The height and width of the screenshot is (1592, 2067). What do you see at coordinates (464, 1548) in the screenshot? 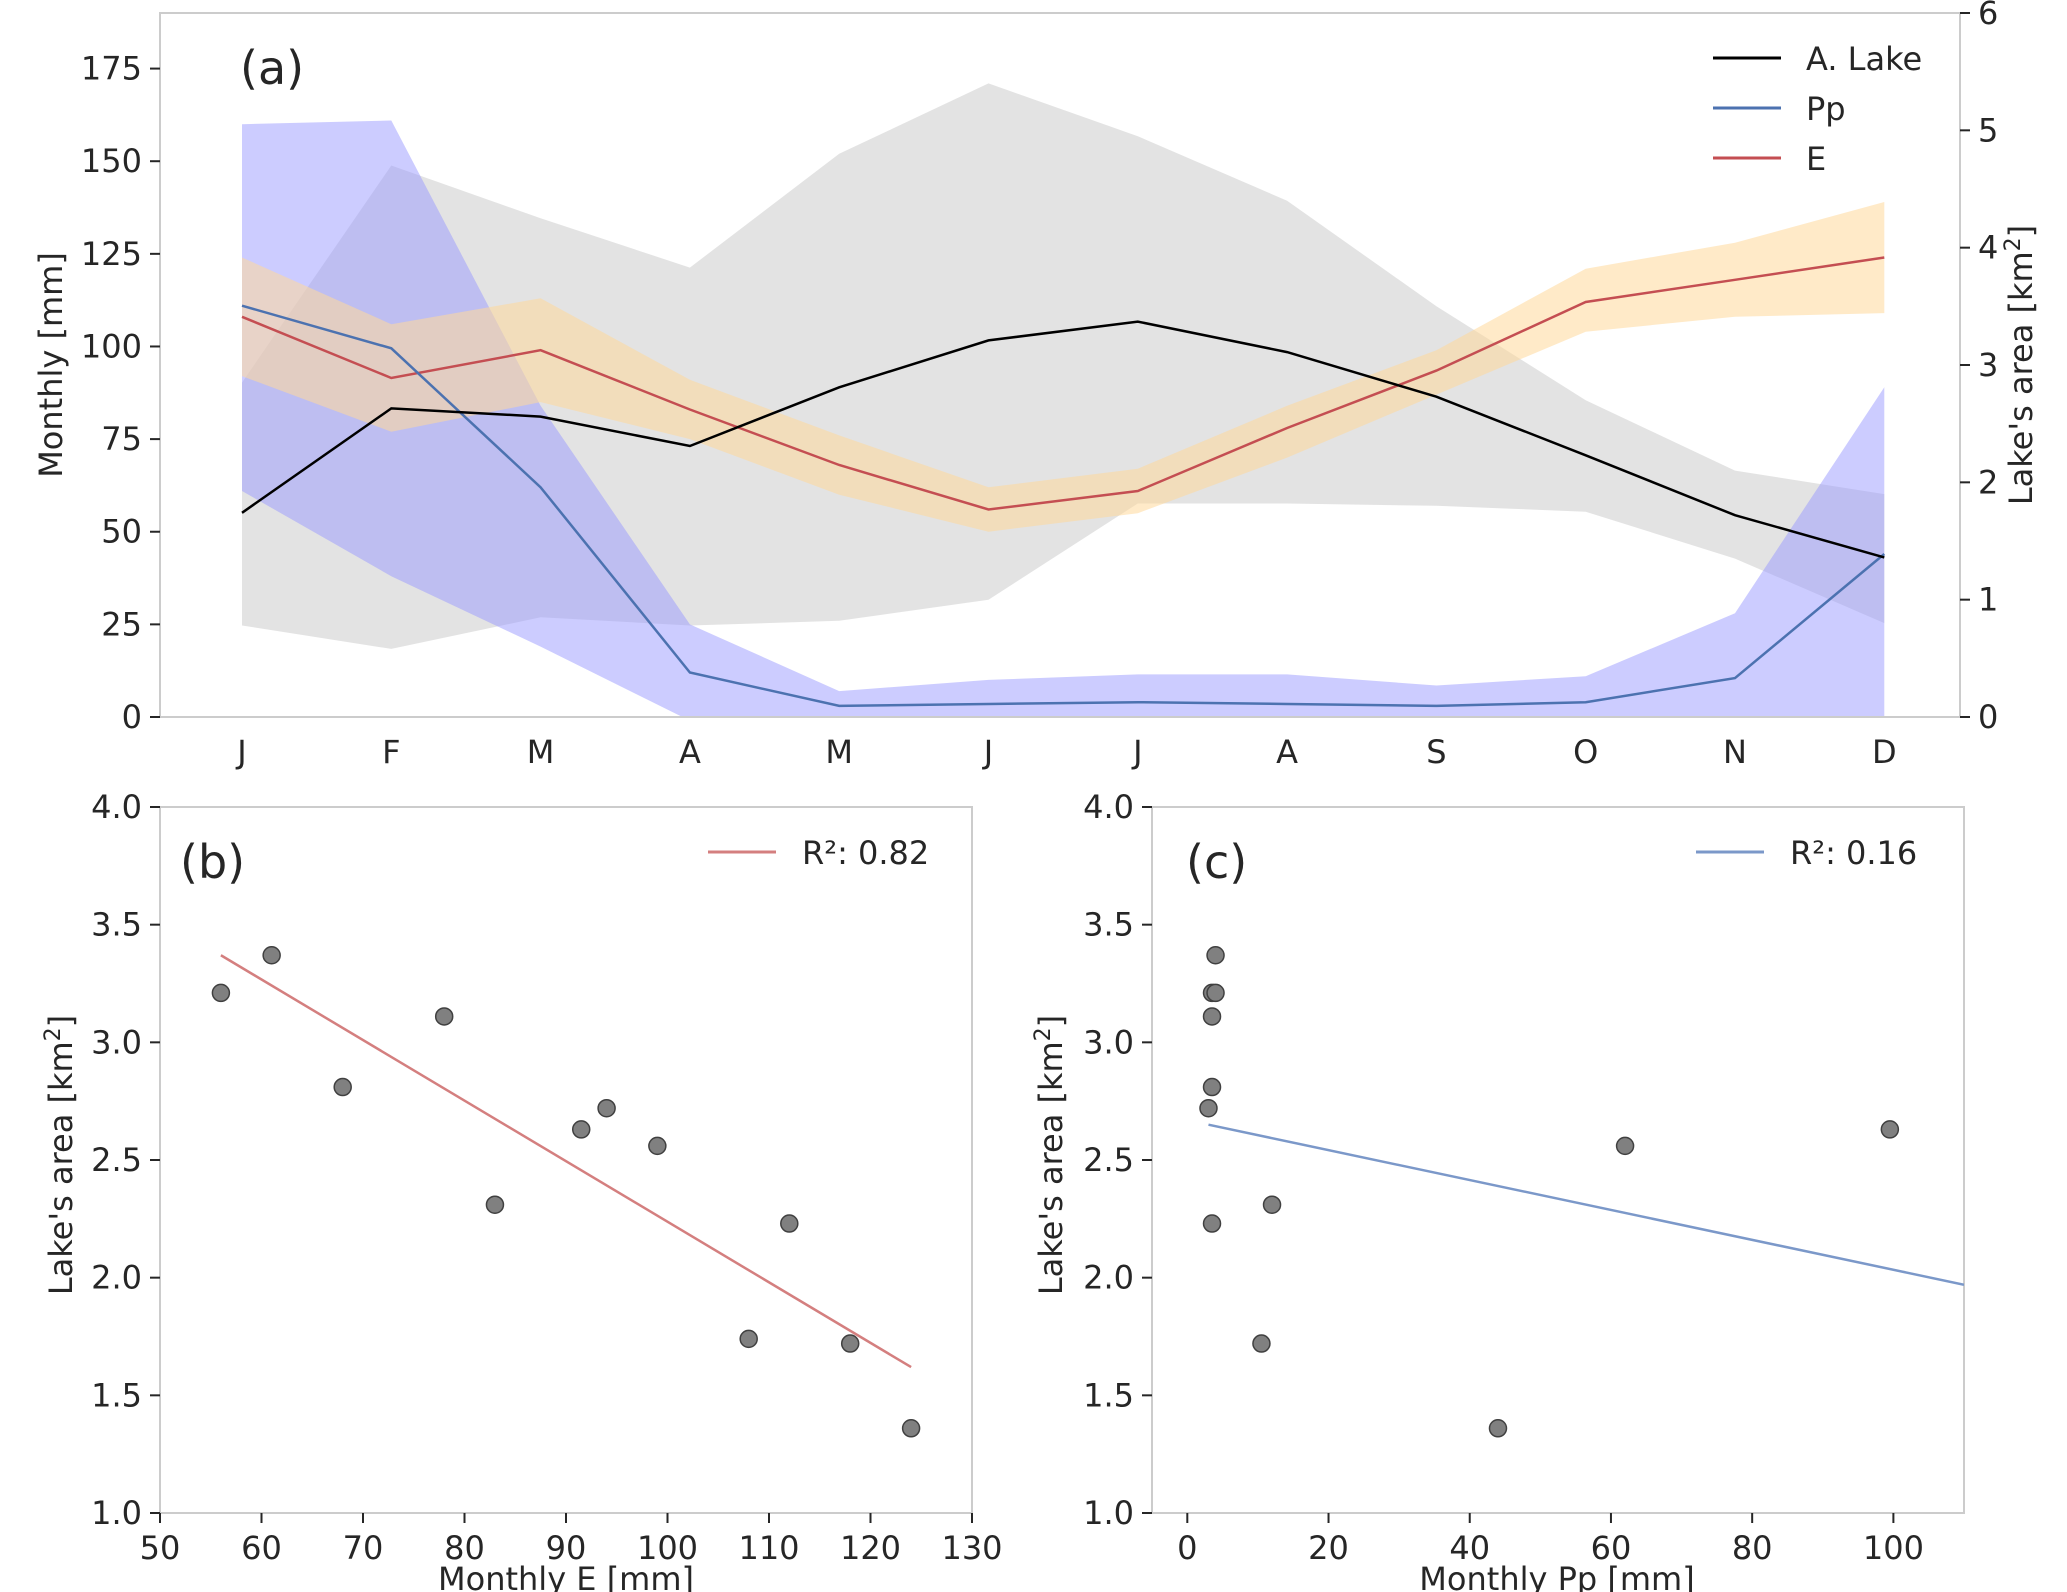
I see `panel-b-xtick-label: 80` at bounding box center [464, 1548].